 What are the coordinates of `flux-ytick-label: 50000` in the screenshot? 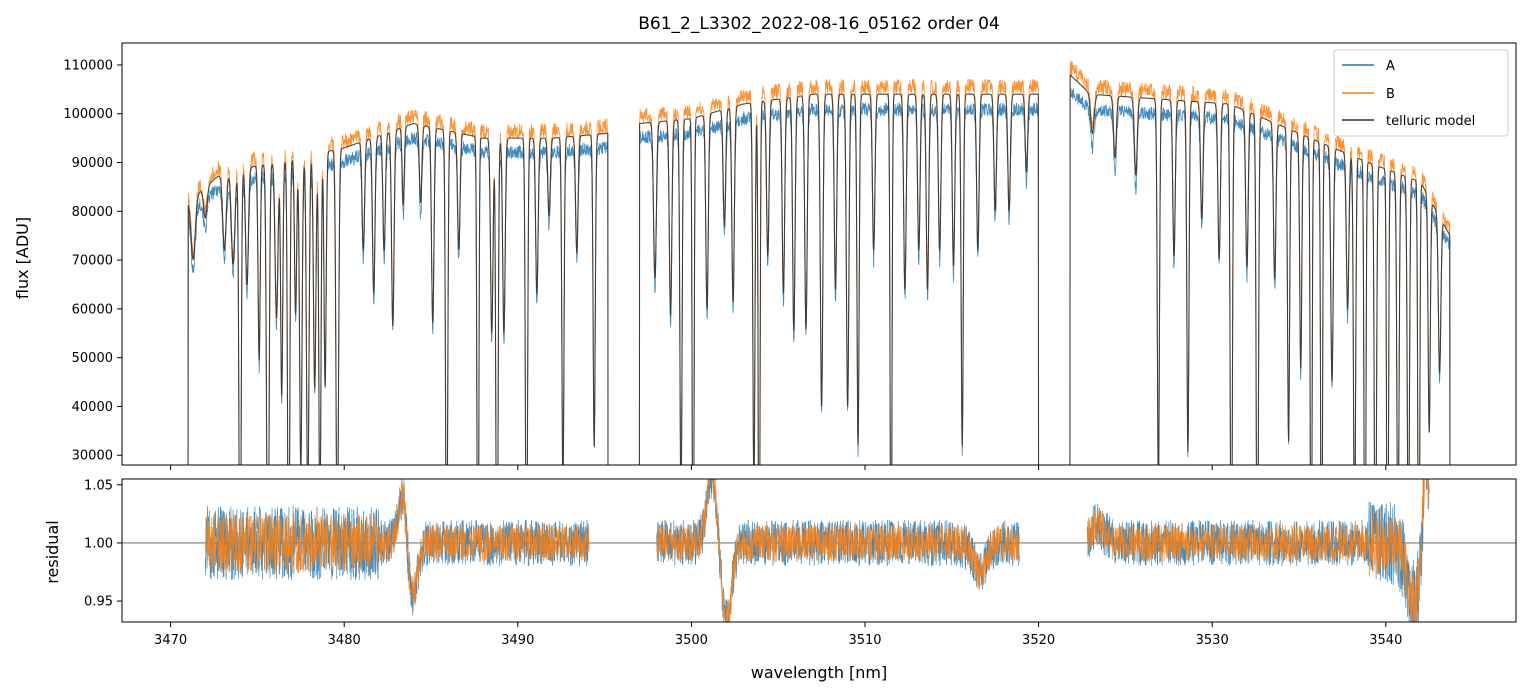 It's located at (92, 358).